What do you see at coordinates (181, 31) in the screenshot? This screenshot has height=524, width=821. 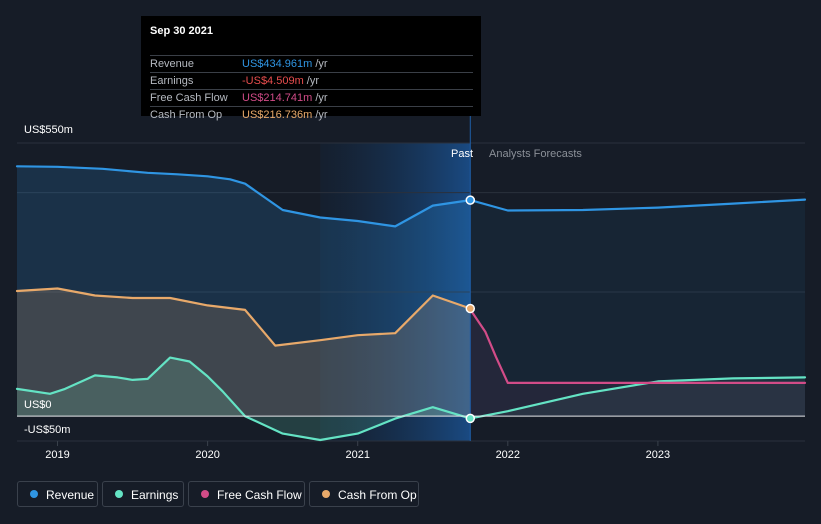 I see `tooltip-date: Sep 30 2021` at bounding box center [181, 31].